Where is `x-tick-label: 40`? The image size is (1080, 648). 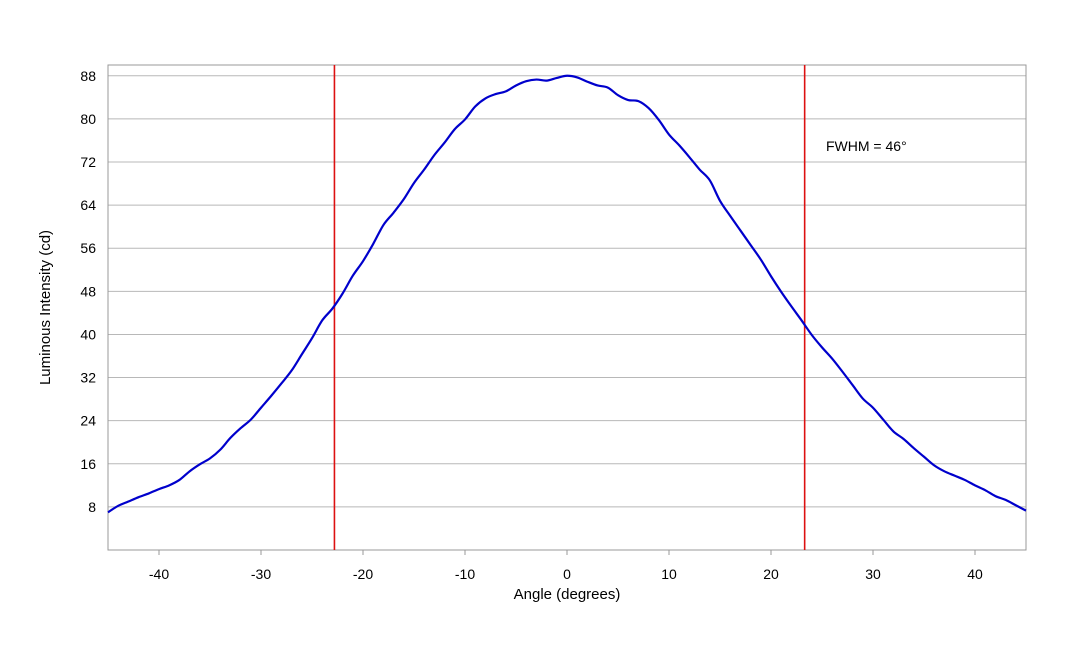
x-tick-label: 40 is located at coordinates (975, 574).